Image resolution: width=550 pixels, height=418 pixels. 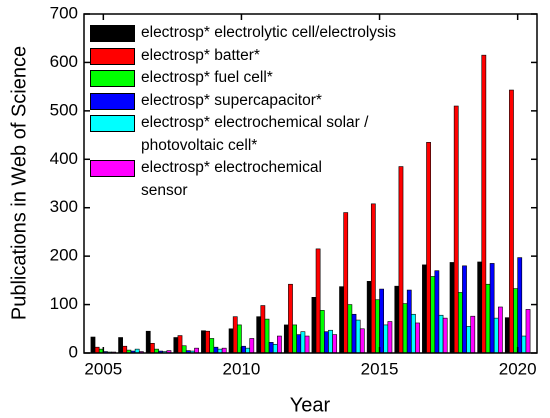 I want to click on y-tick-label: 400, so click(x=64, y=158).